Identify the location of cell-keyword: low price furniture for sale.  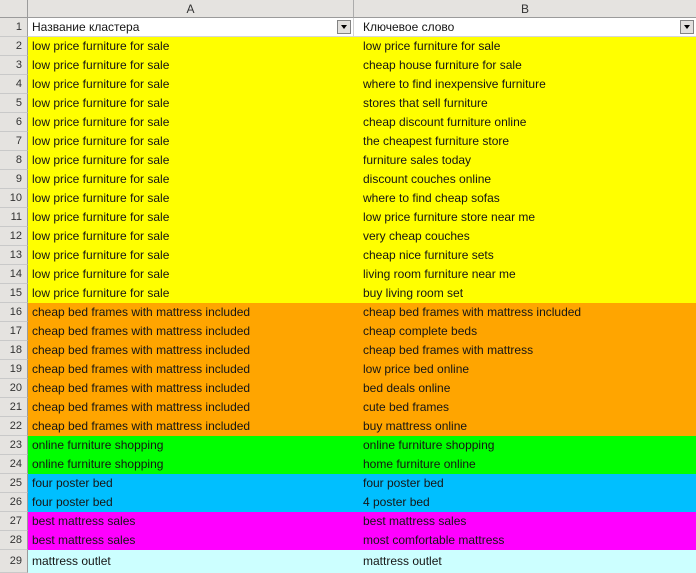
(525, 46).